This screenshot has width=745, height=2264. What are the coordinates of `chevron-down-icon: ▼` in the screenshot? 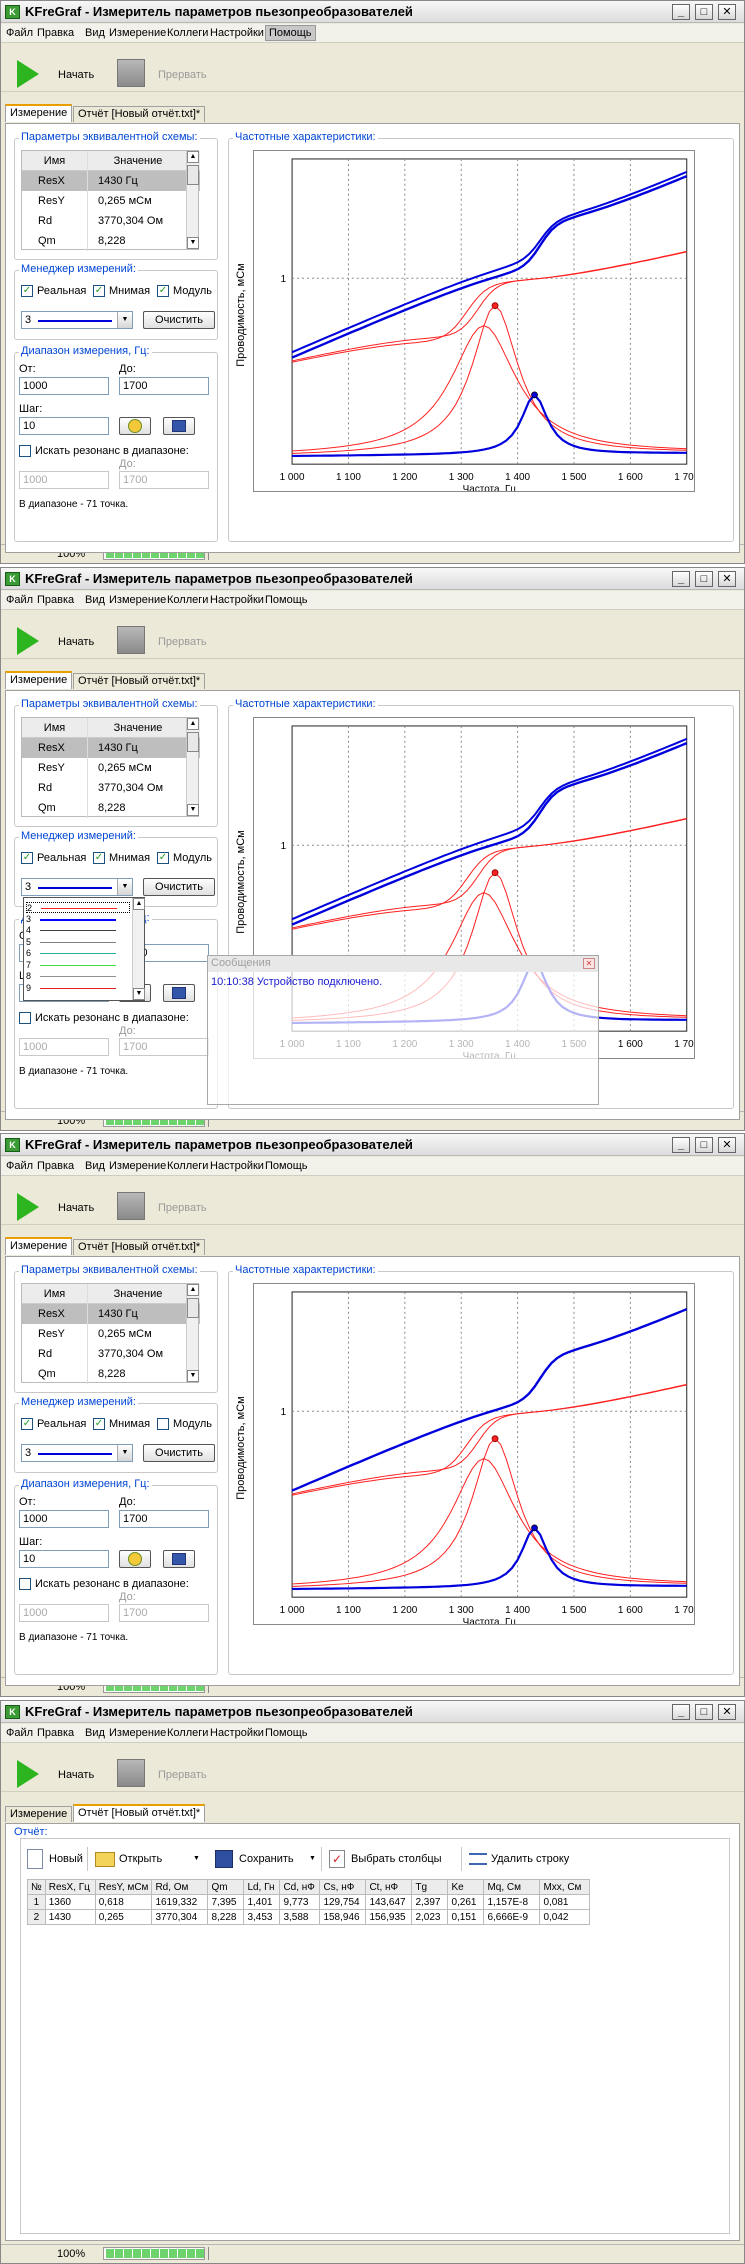 It's located at (124, 887).